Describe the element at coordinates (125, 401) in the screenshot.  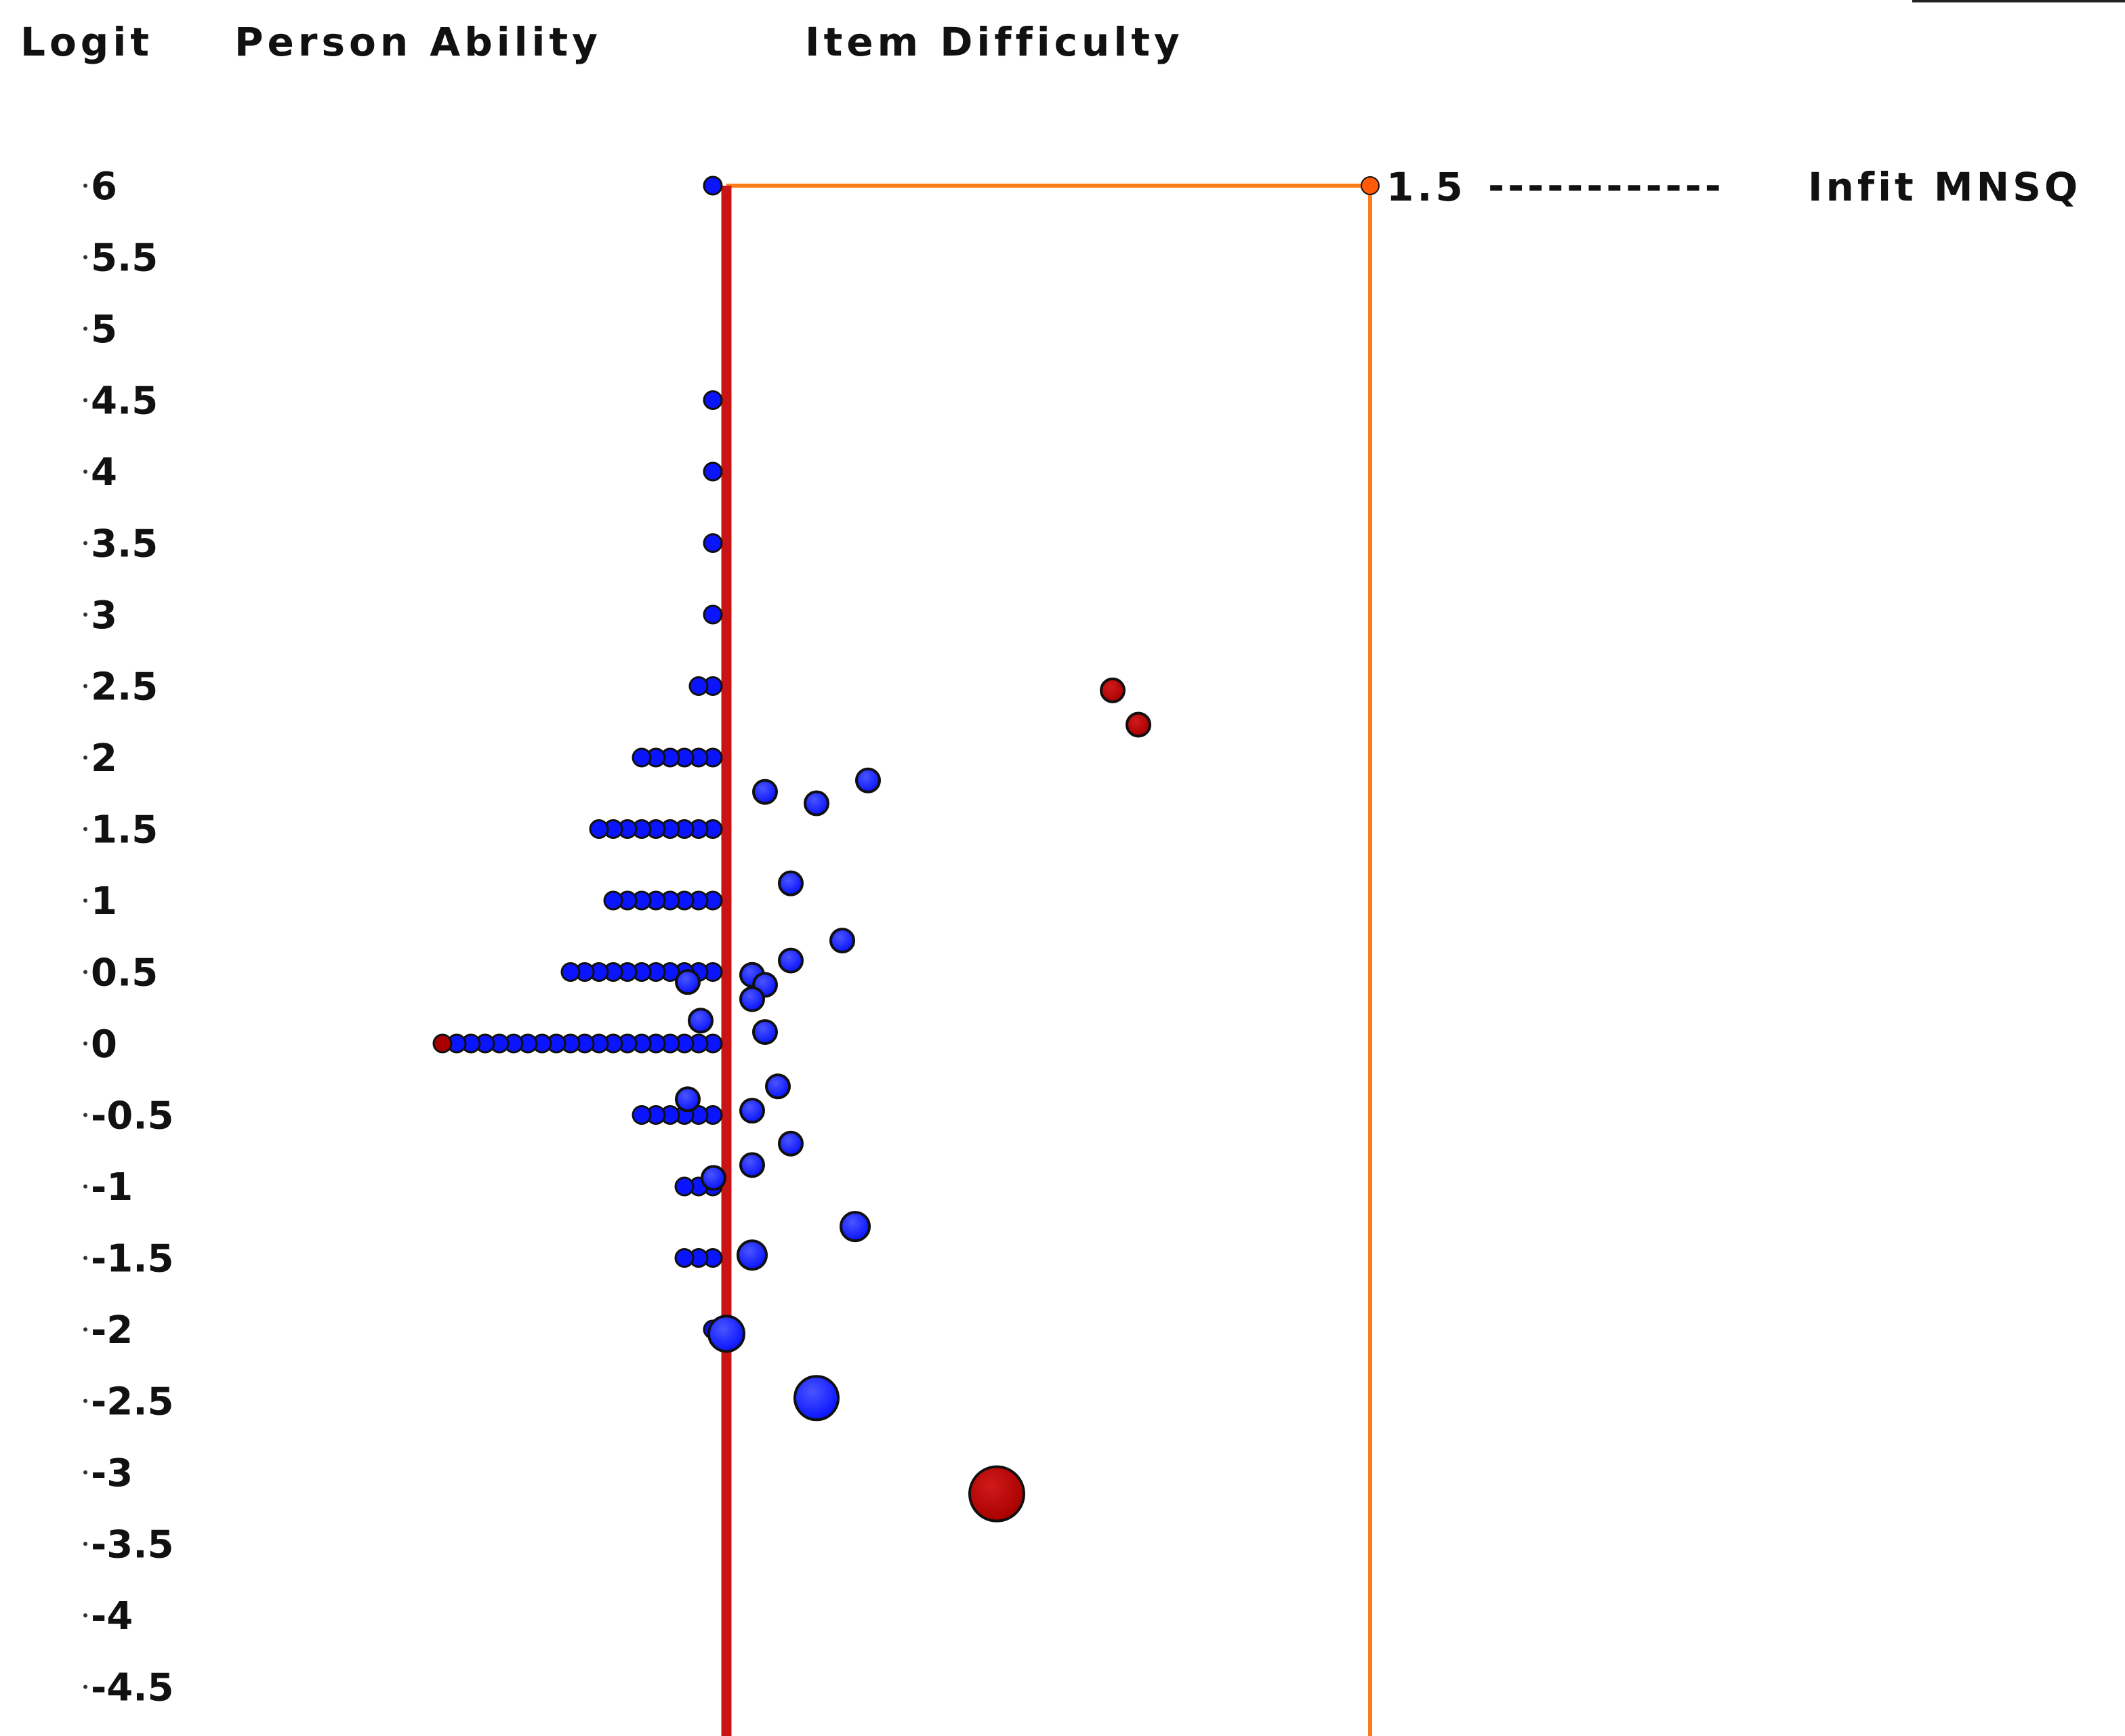
I see `y-tick-label: 4.5` at that location.